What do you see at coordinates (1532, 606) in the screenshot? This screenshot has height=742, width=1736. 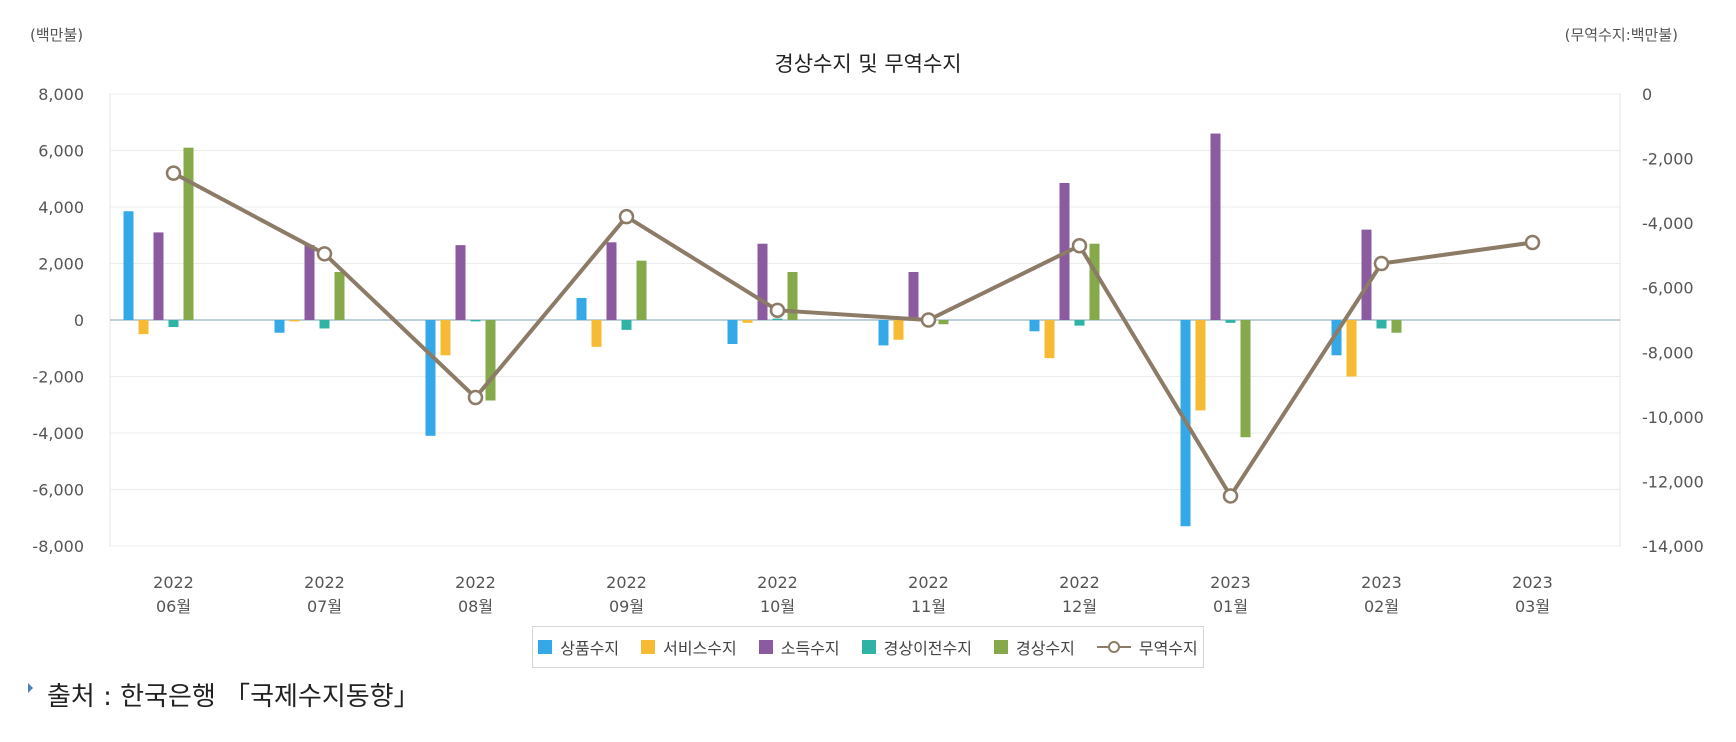 I see `x-tick-label-month: 03월` at bounding box center [1532, 606].